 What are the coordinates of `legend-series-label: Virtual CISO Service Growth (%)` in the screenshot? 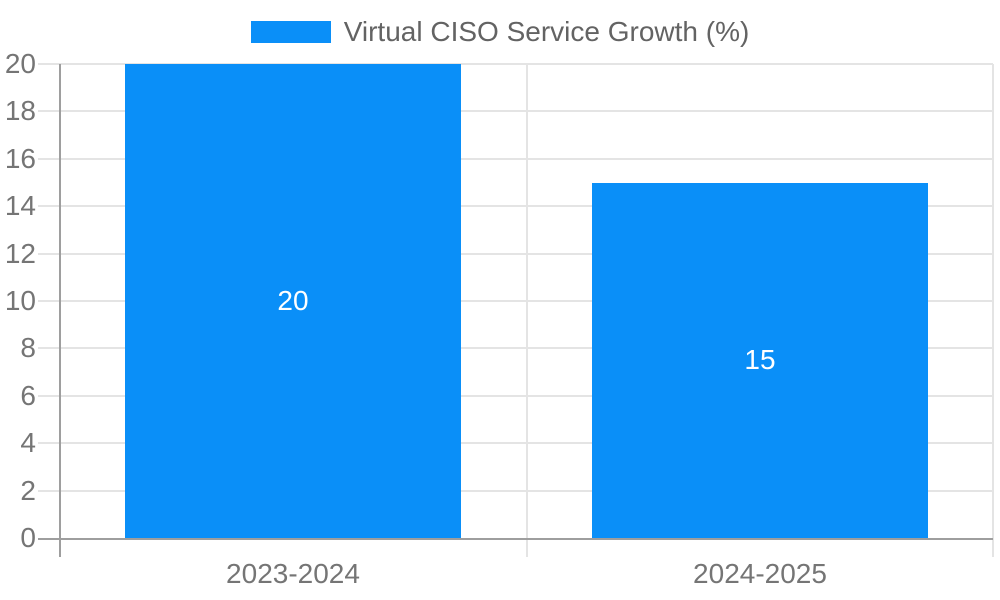 It's located at (546, 31).